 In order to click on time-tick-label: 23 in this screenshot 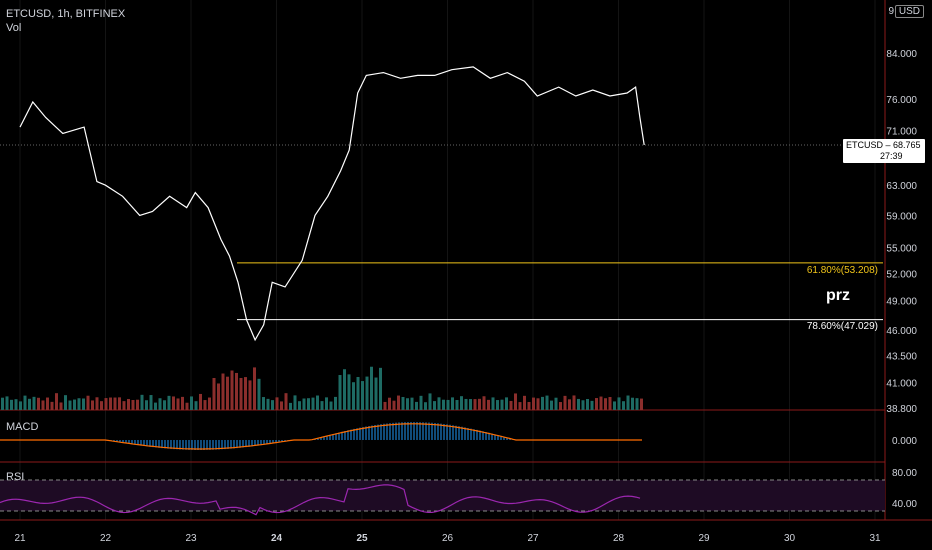, I will do `click(191, 538)`.